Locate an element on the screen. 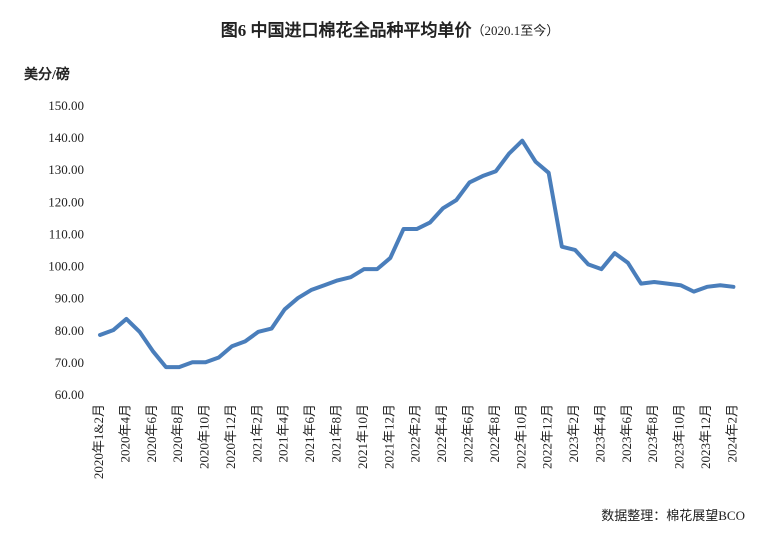 The height and width of the screenshot is (537, 779). y-tick-label: 140.00 is located at coordinates (66, 137).